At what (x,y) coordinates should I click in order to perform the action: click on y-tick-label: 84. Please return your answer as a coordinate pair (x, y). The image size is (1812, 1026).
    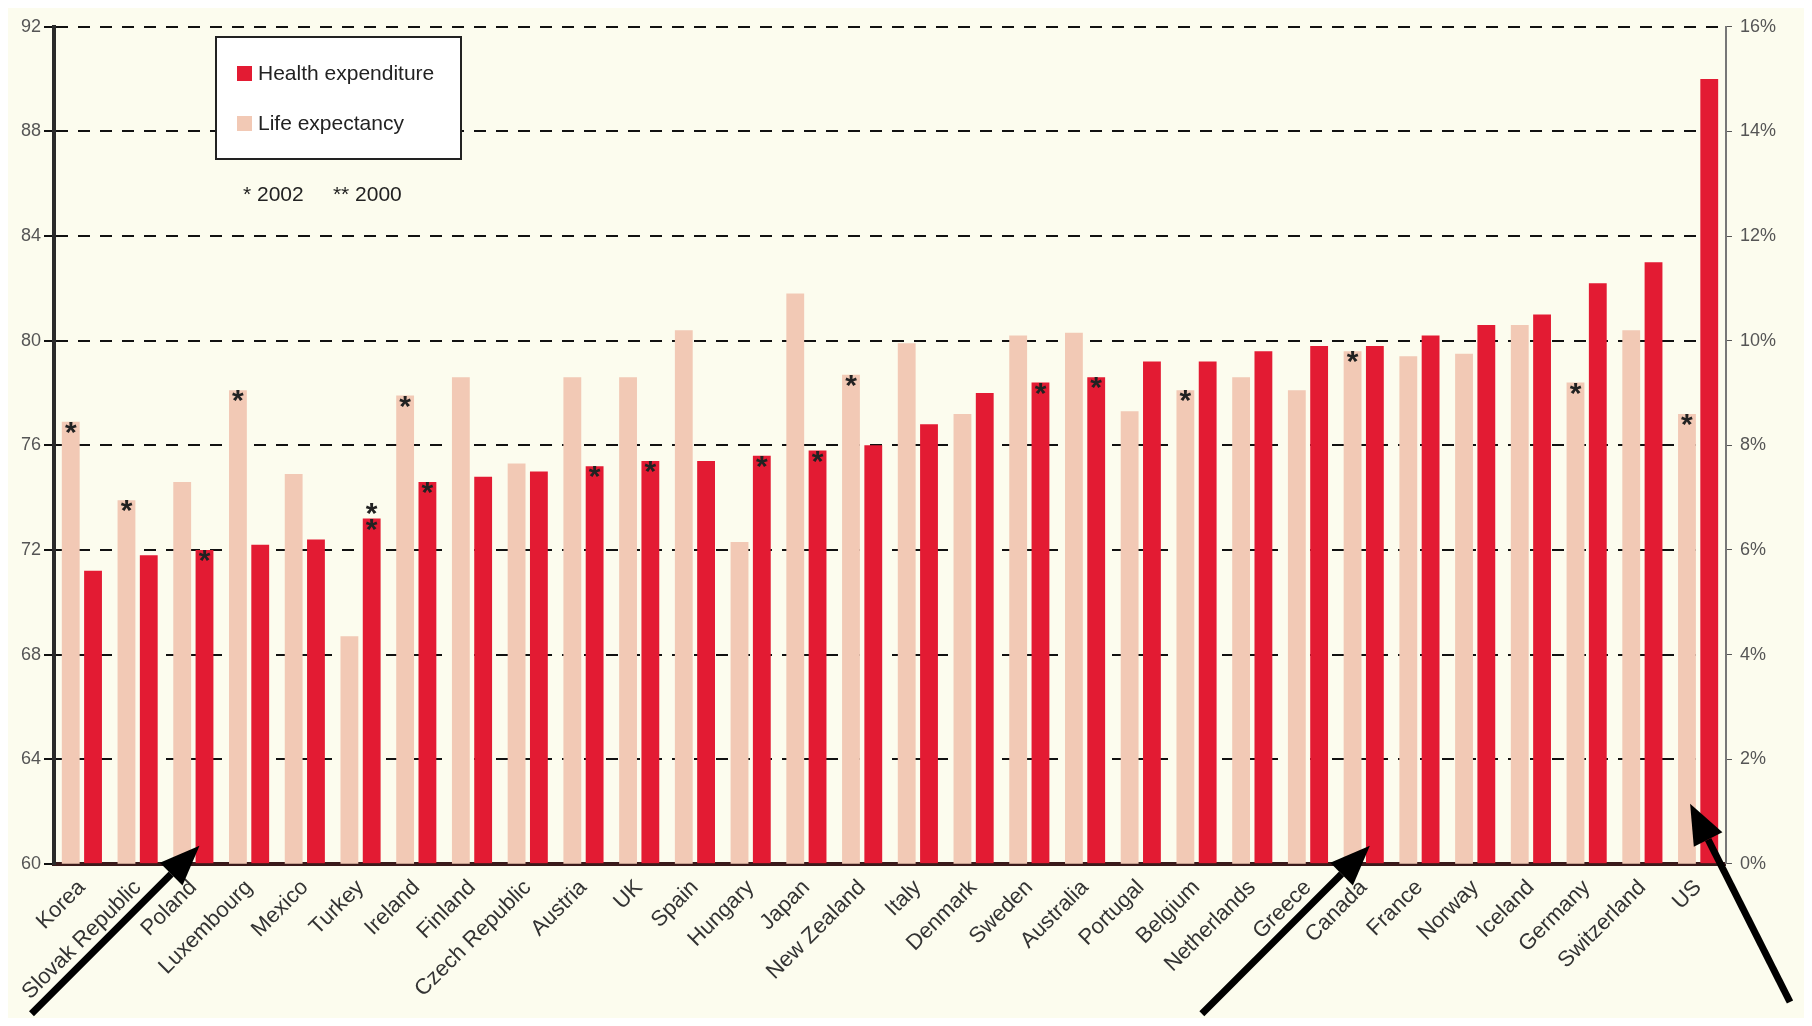
    Looking at the image, I should click on (31, 235).